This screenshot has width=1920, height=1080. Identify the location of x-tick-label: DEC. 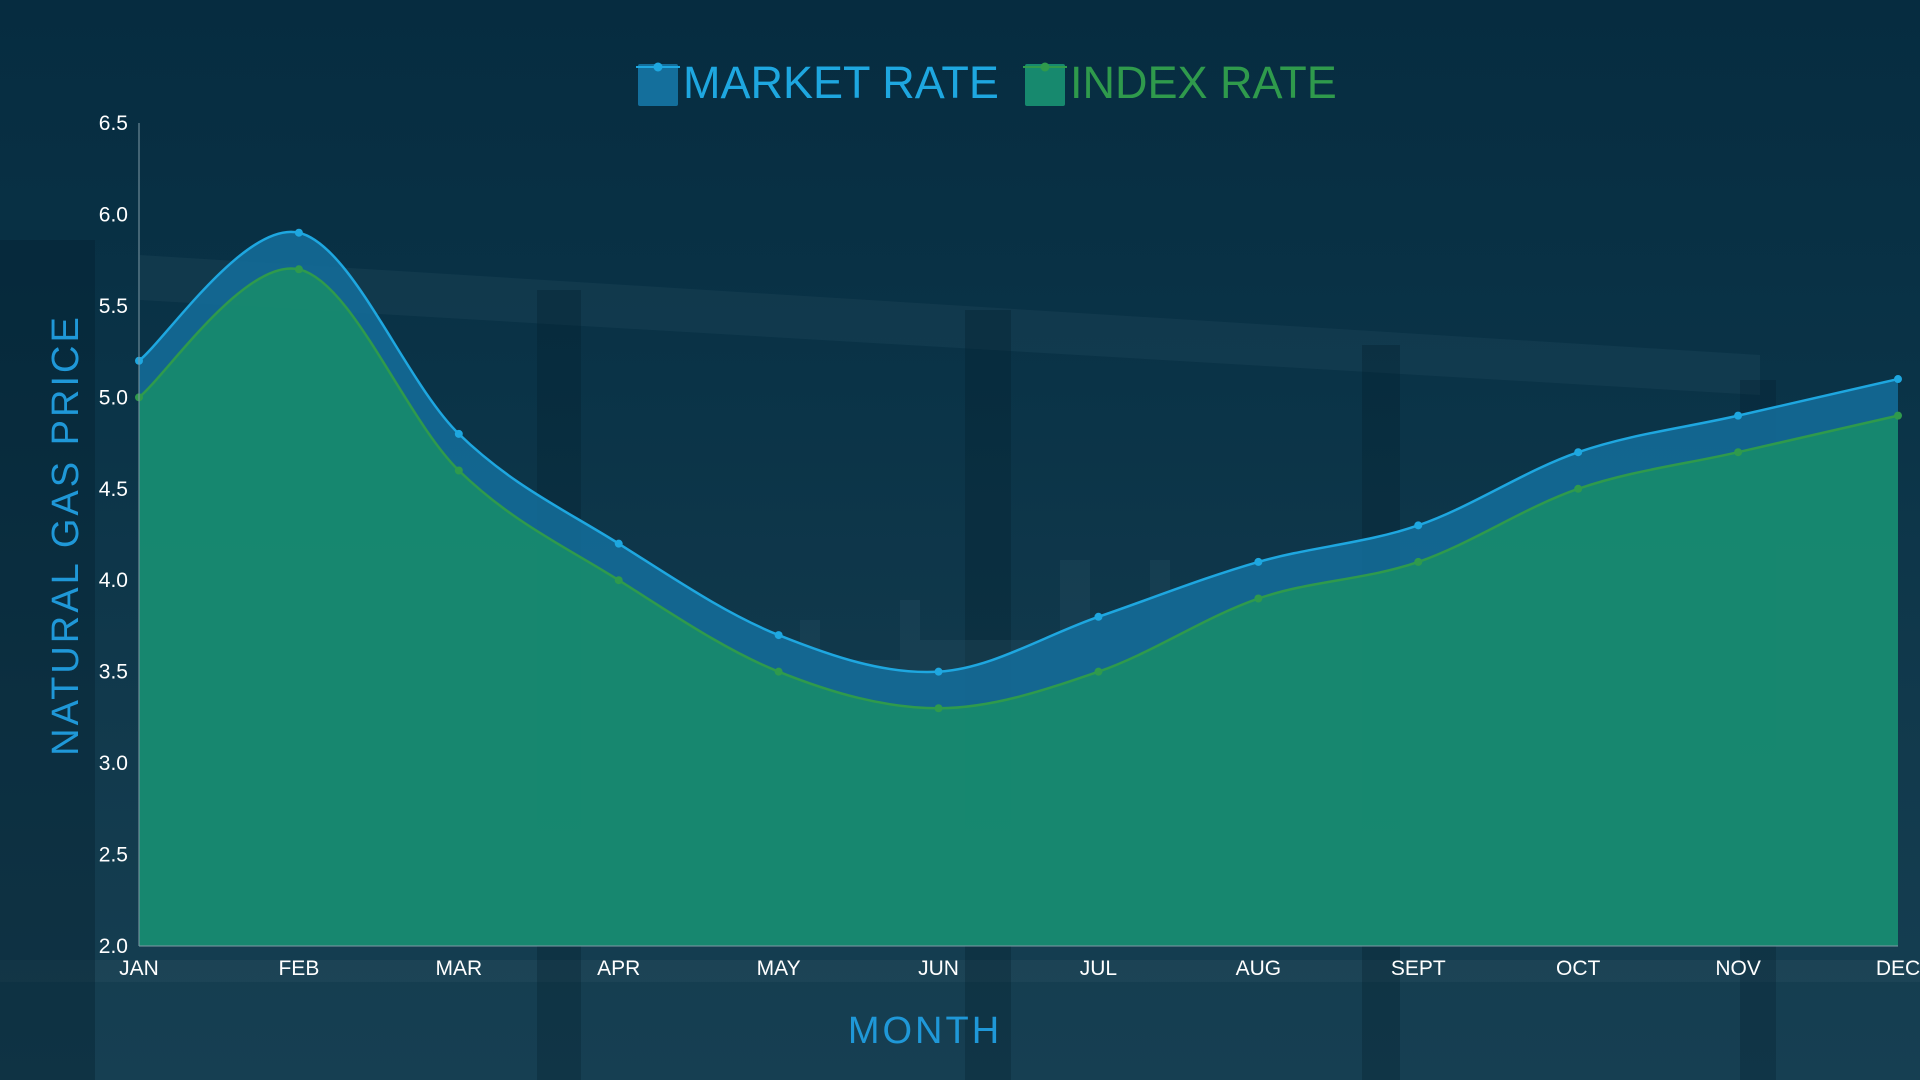
(1898, 968).